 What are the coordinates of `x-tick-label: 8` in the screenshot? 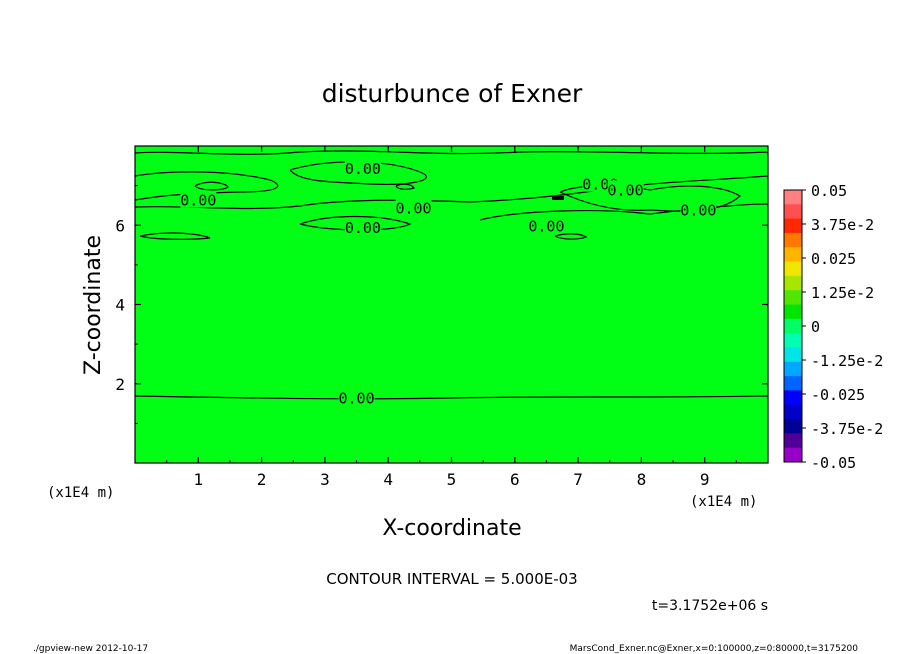 It's located at (642, 479).